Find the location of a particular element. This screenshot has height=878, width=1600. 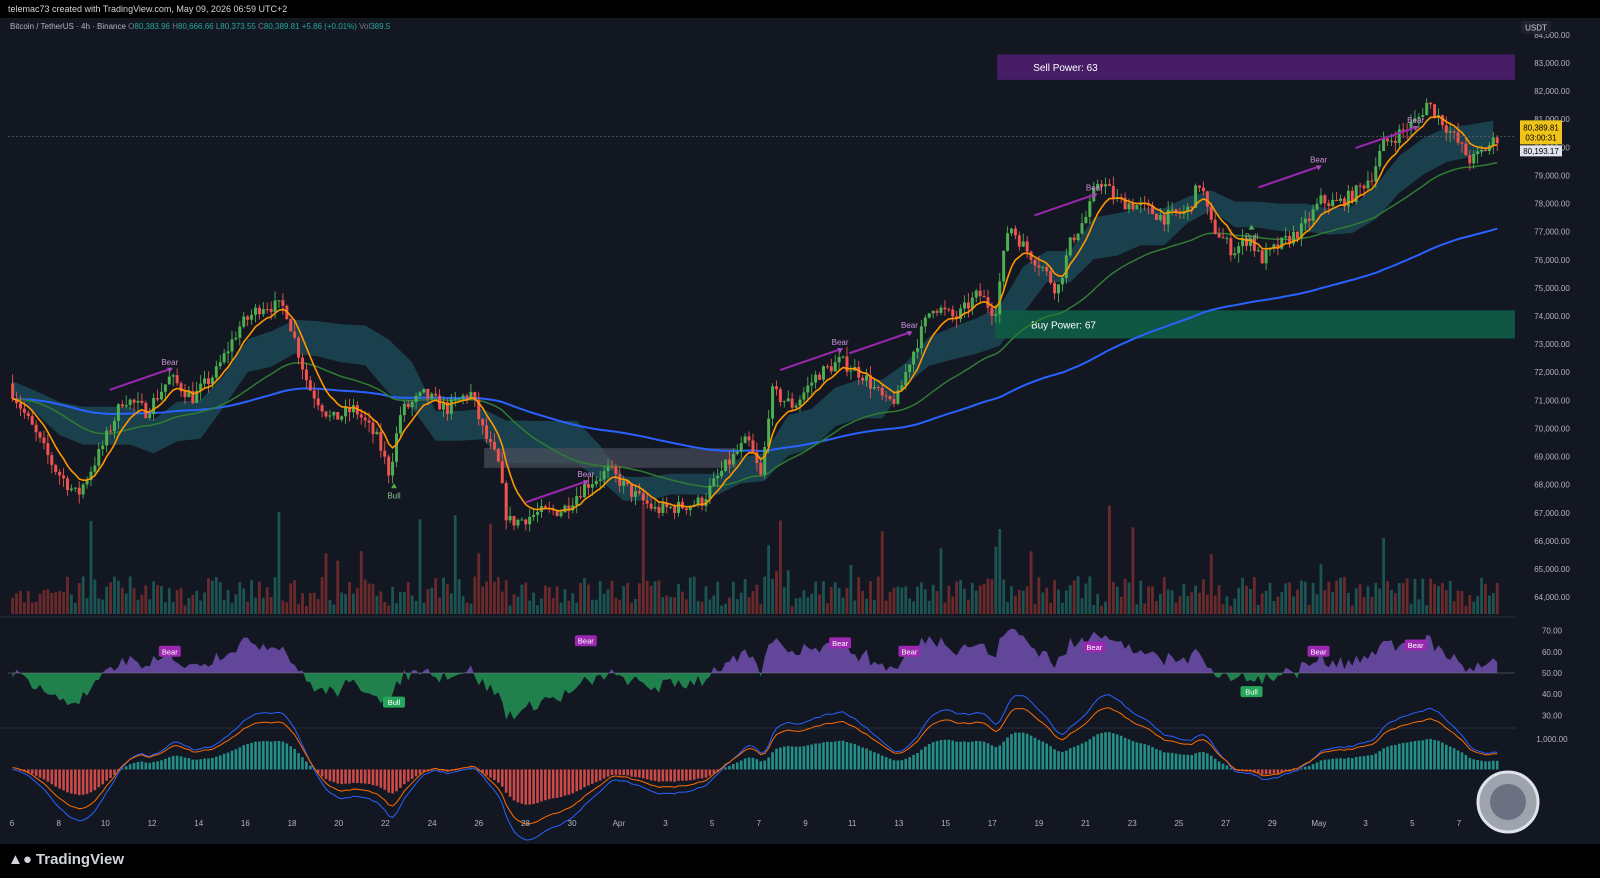

tradingview-logo: ▲● TradingView is located at coordinates (66, 860).